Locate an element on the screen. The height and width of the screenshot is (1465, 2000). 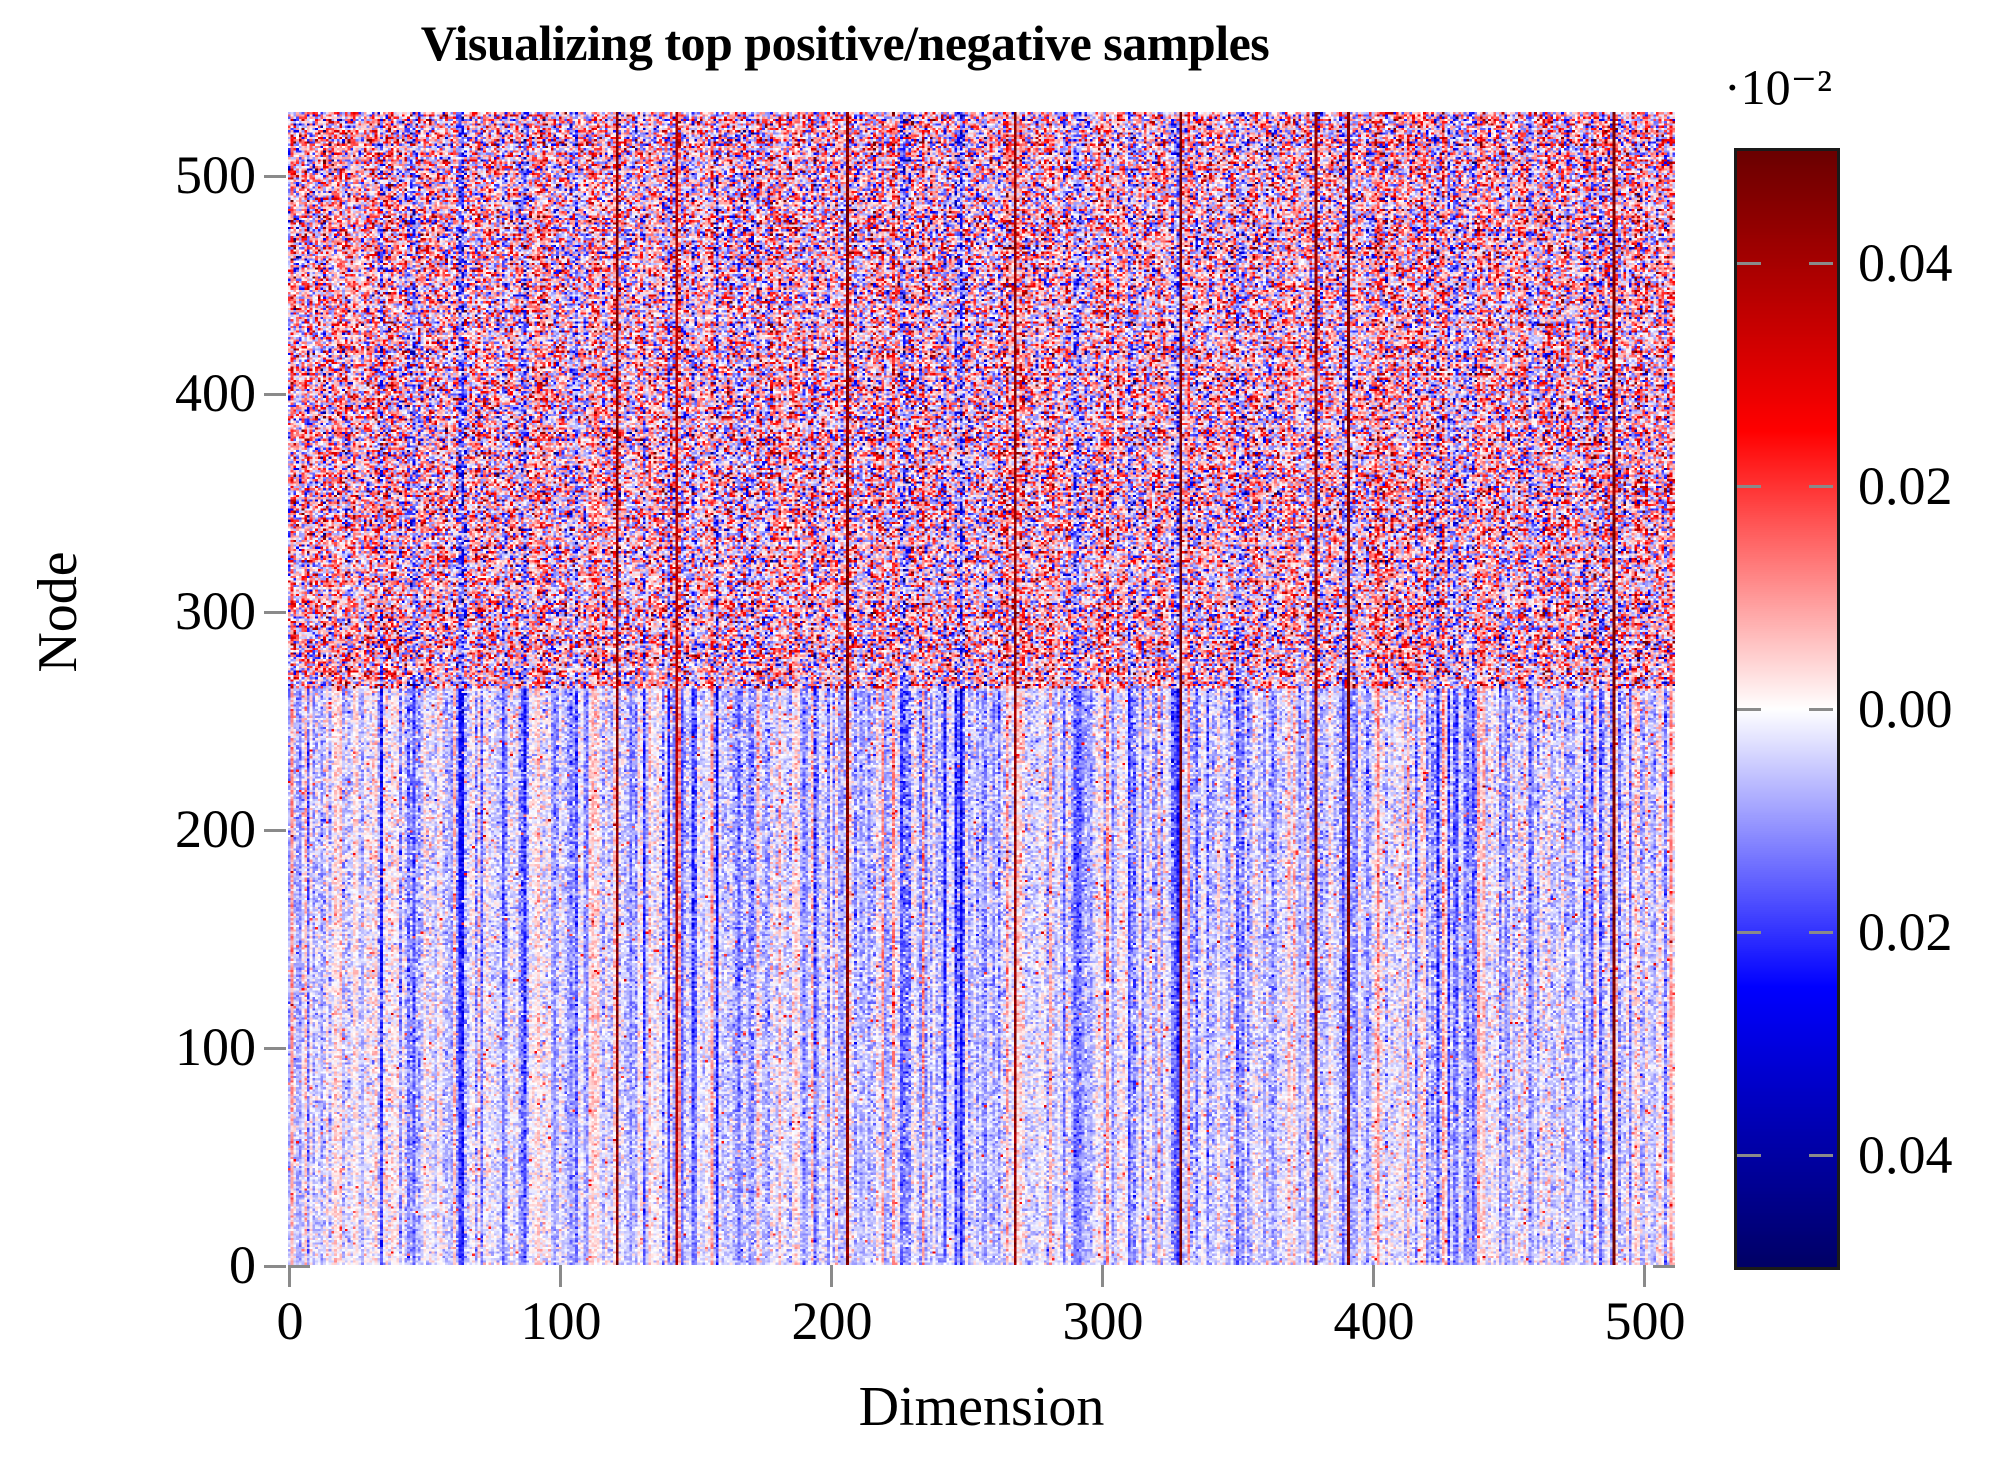
colorbar-tick-004n-left is located at coordinates (1749, 1155).